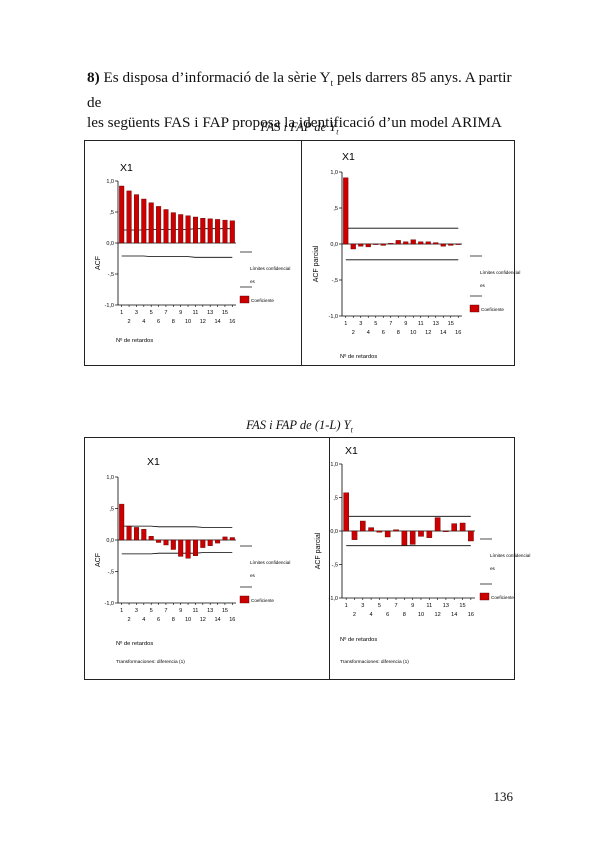  Describe the element at coordinates (374, 662) in the screenshot. I see `transformation-note: Transformaciones: diferencia (1)` at that location.